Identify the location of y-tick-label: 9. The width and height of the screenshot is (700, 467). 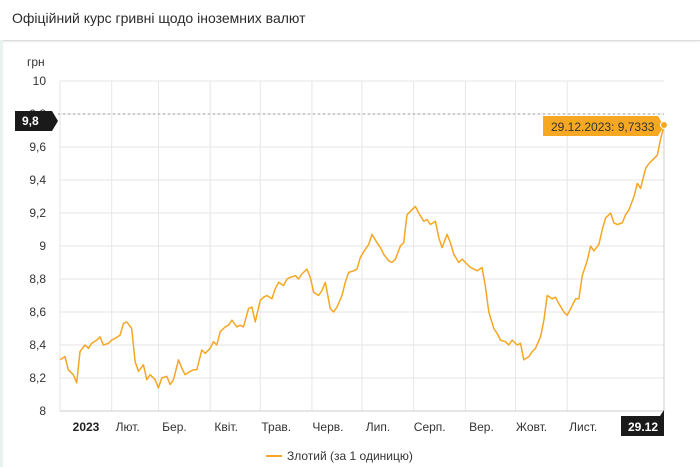
(42, 246).